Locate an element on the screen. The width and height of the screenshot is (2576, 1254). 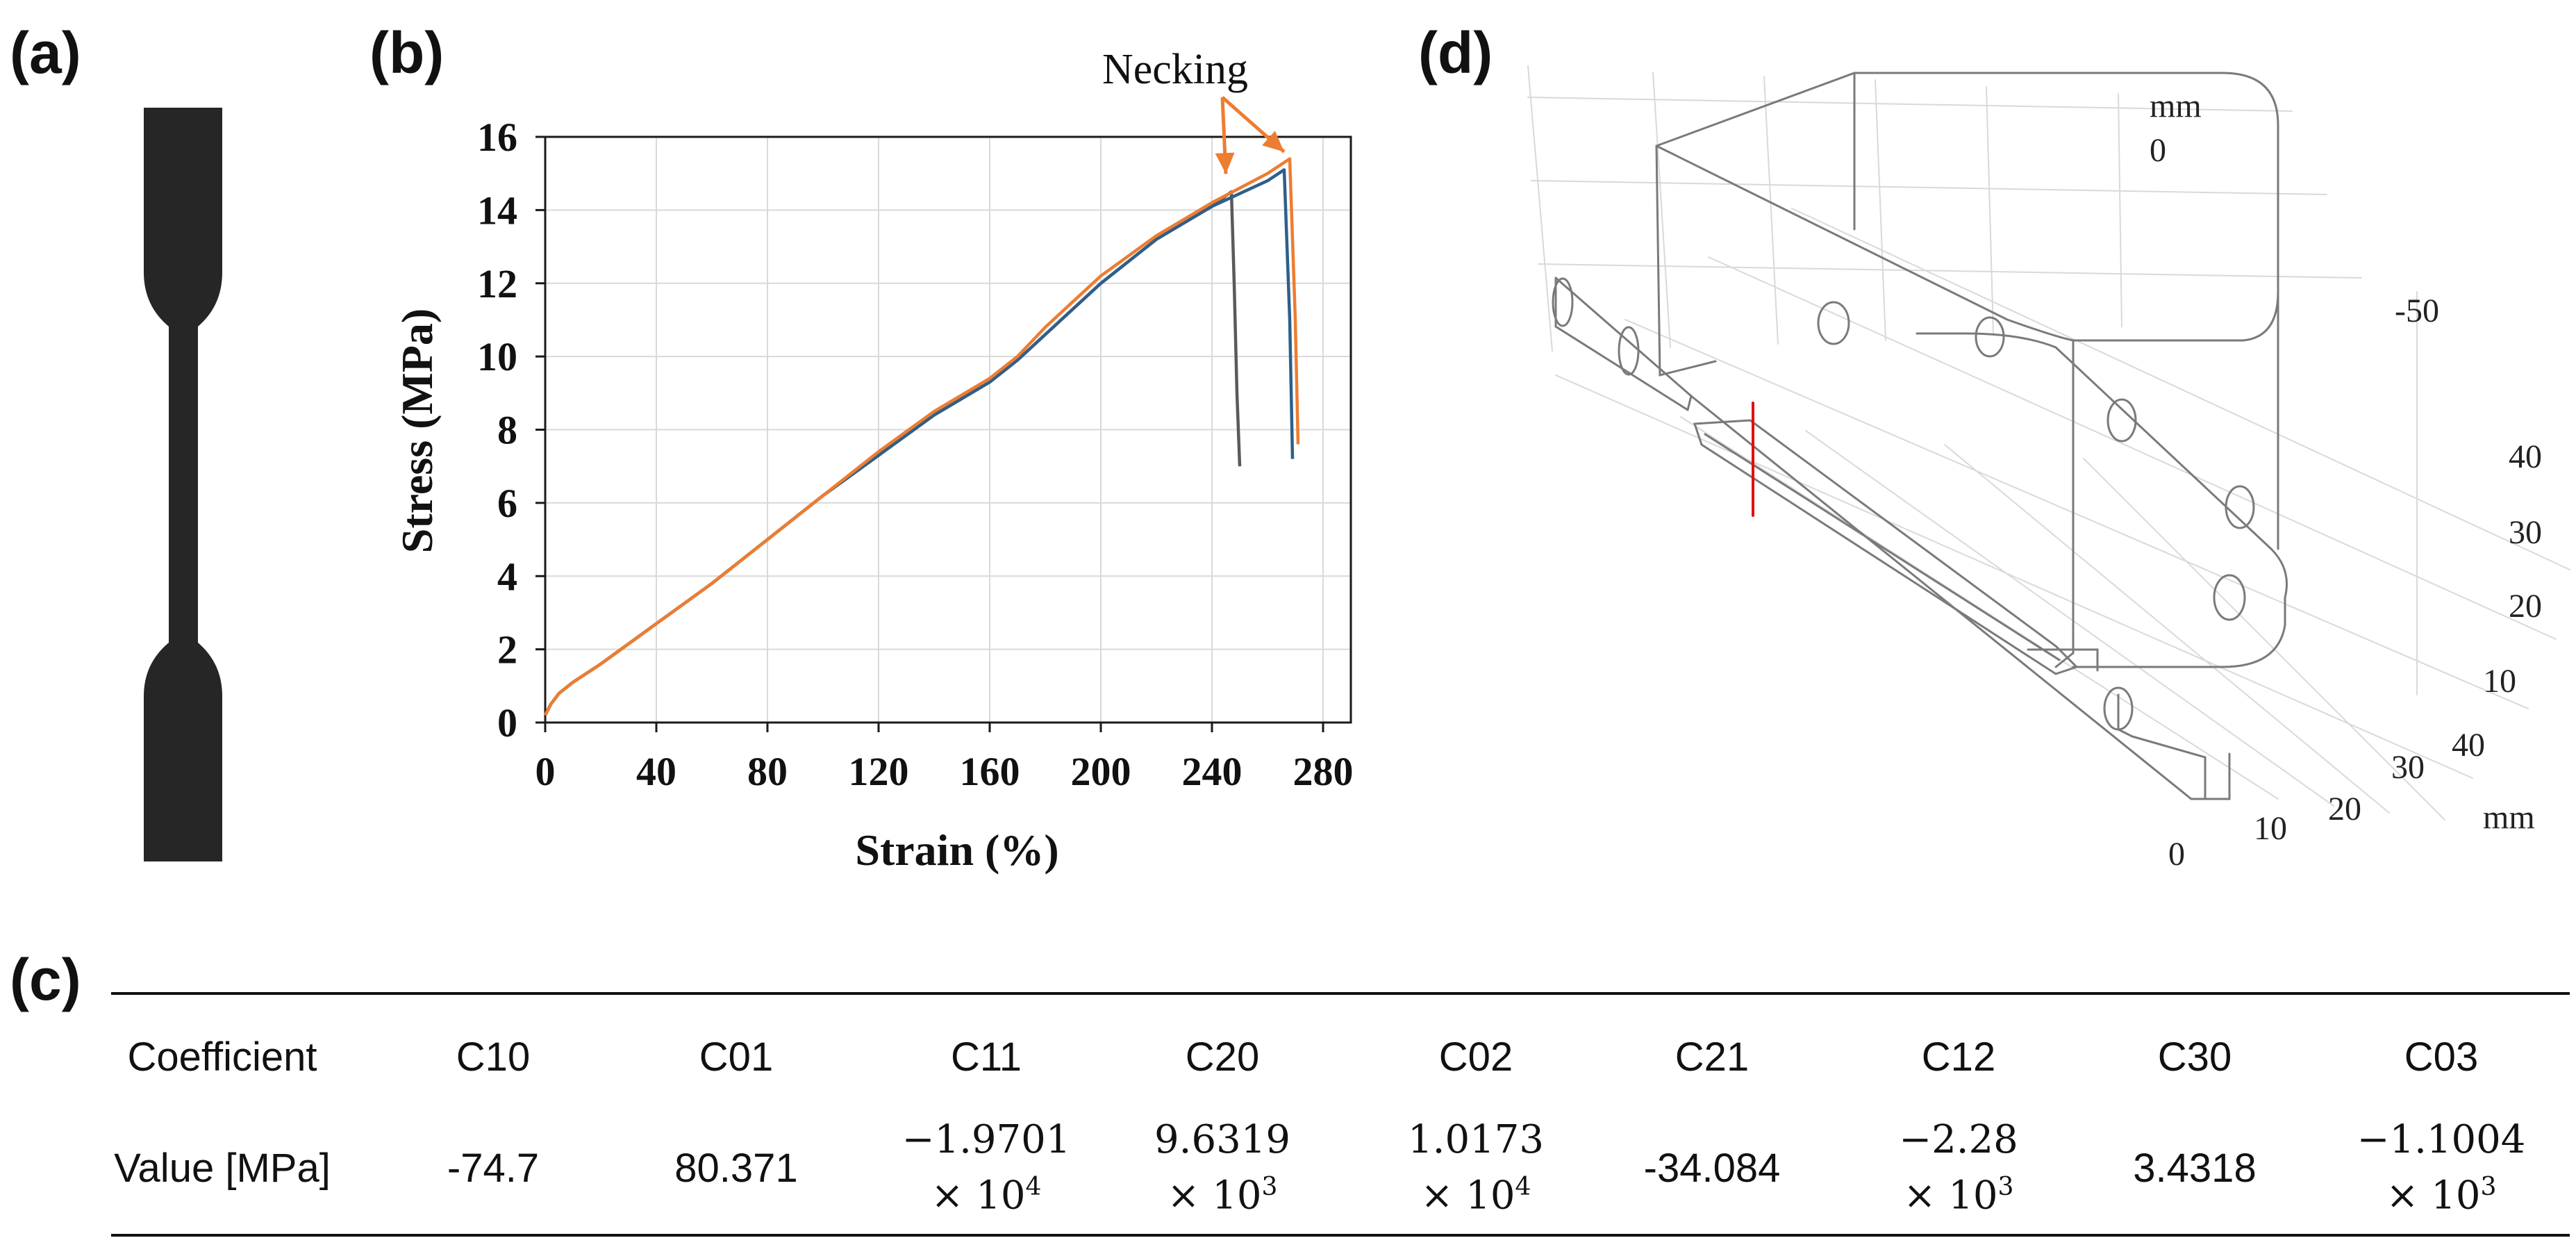
x-tick-label: 80 is located at coordinates (767, 772).